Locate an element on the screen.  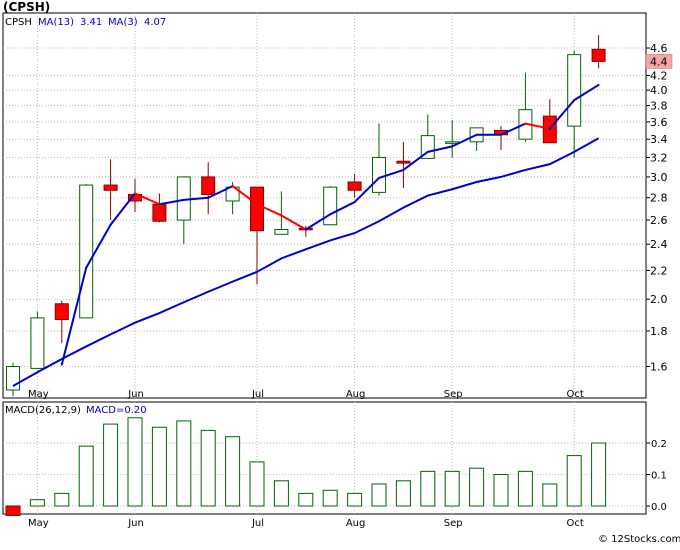
macd-month-label: Oct is located at coordinates (575, 523).